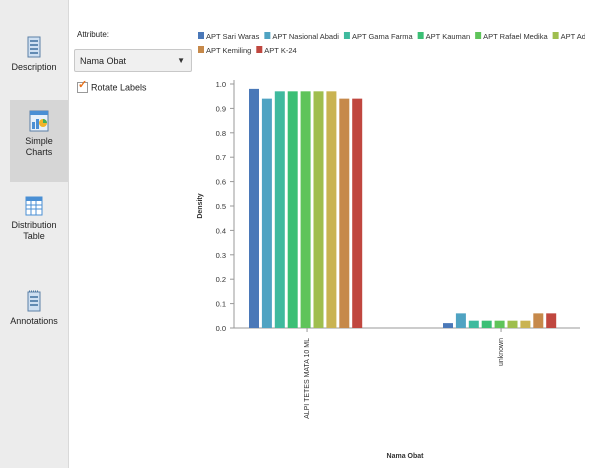 The image size is (591, 468). What do you see at coordinates (119, 87) in the screenshot?
I see `rotate-labels-label: Rotate Labels` at bounding box center [119, 87].